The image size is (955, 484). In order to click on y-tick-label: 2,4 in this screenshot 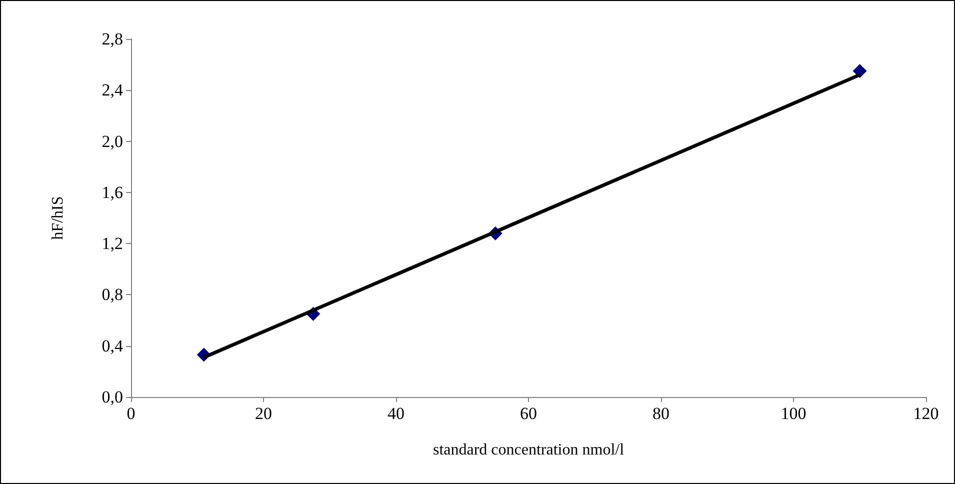, I will do `click(113, 90)`.